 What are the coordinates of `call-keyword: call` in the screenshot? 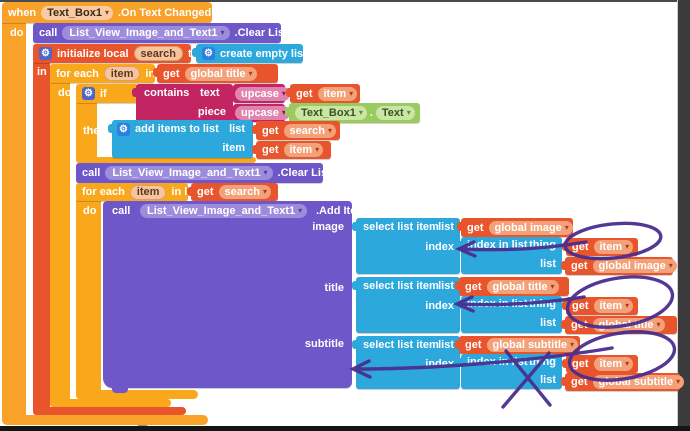 It's located at (91, 173).